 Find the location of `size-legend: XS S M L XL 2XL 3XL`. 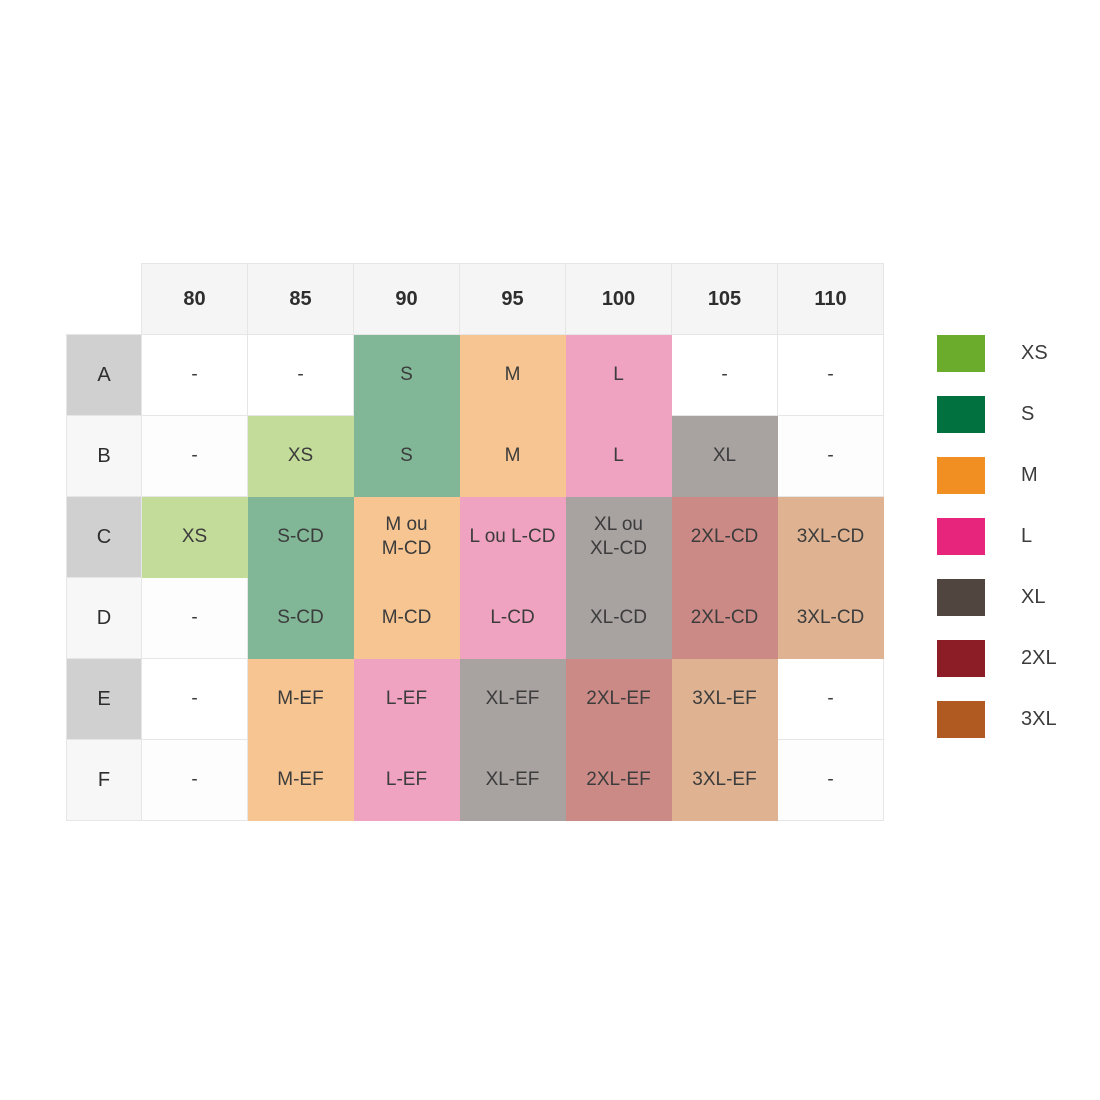

size-legend: XS S M L XL 2XL 3XL is located at coordinates (997, 536).